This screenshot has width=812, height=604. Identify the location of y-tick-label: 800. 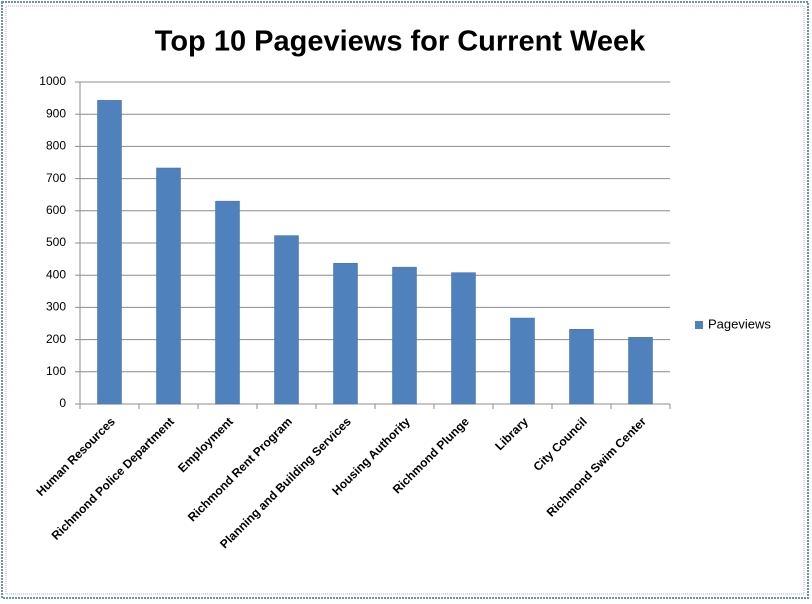
(56, 146).